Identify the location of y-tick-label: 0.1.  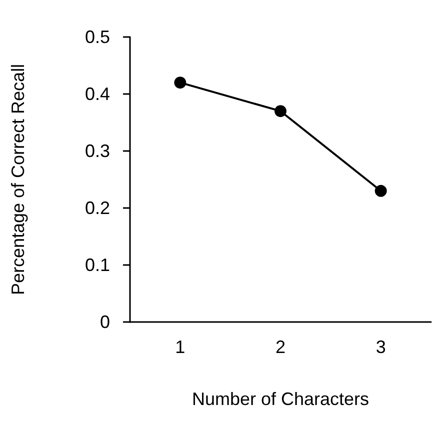
(97, 265).